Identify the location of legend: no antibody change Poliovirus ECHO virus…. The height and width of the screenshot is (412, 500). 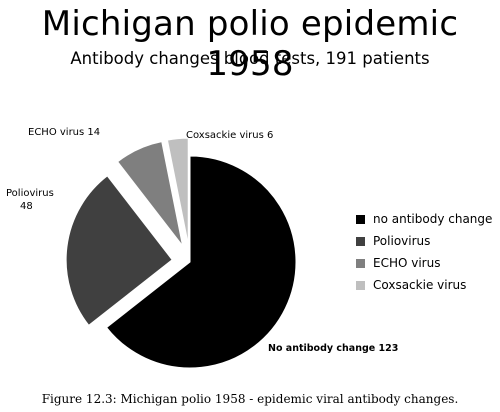
(424, 252).